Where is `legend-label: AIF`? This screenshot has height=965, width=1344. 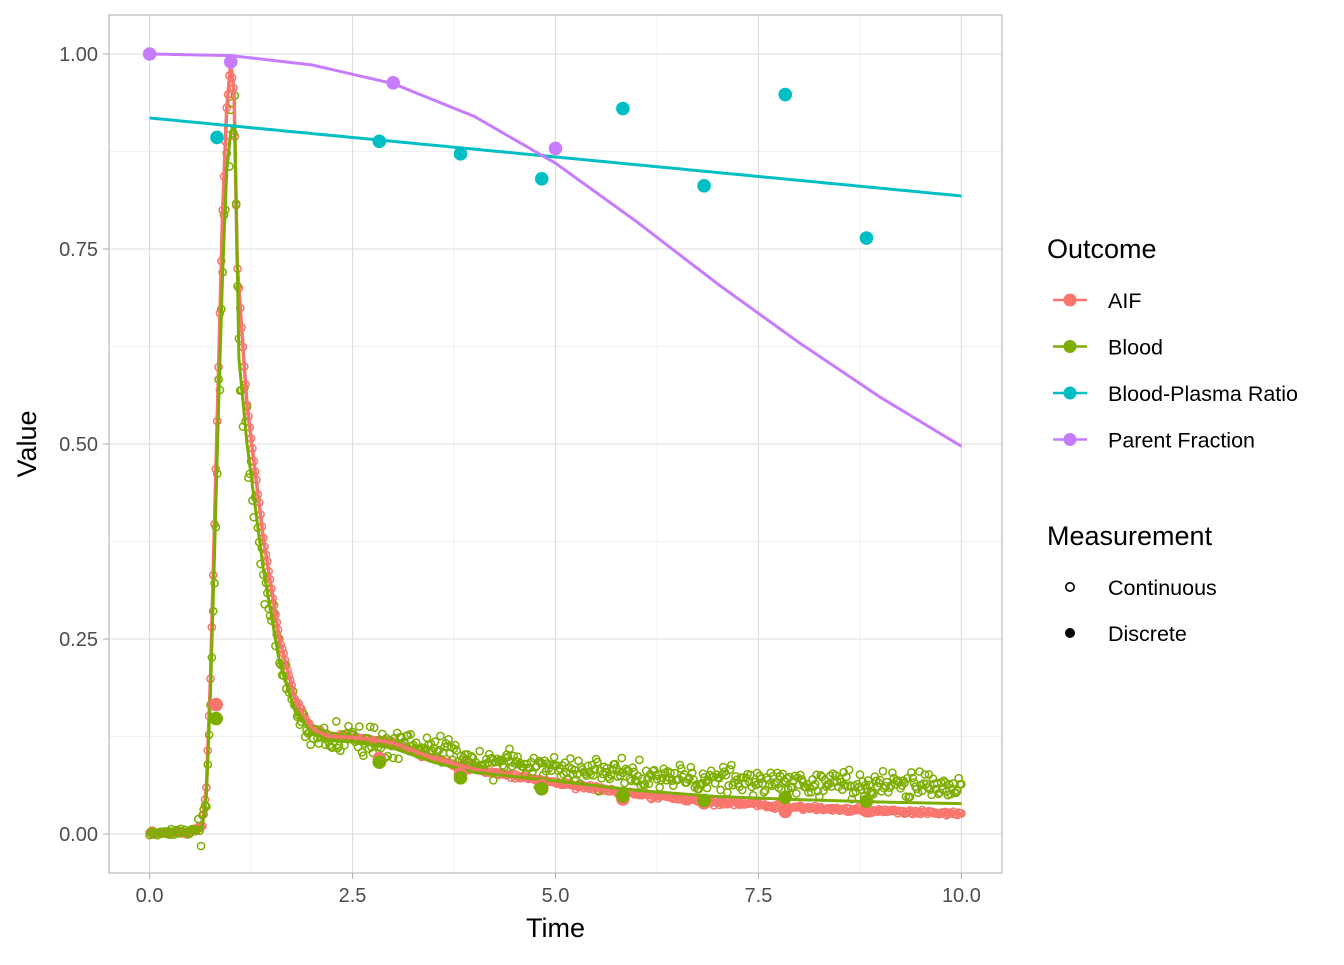 legend-label: AIF is located at coordinates (1124, 301).